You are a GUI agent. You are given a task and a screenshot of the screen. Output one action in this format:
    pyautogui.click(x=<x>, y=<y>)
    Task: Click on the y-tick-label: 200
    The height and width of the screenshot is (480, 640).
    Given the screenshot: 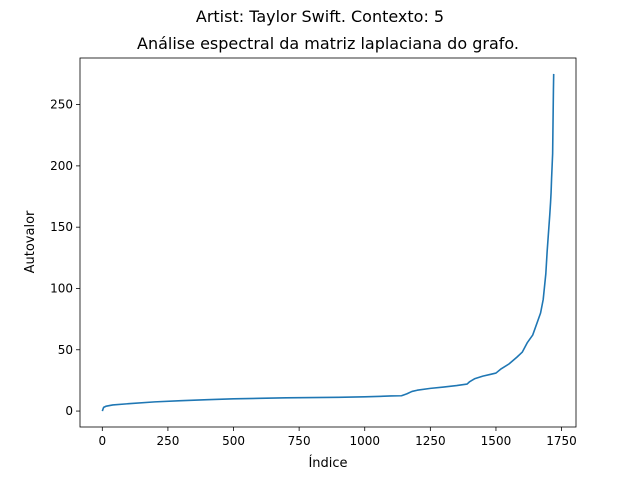 What is the action you would take?
    pyautogui.click(x=61, y=166)
    